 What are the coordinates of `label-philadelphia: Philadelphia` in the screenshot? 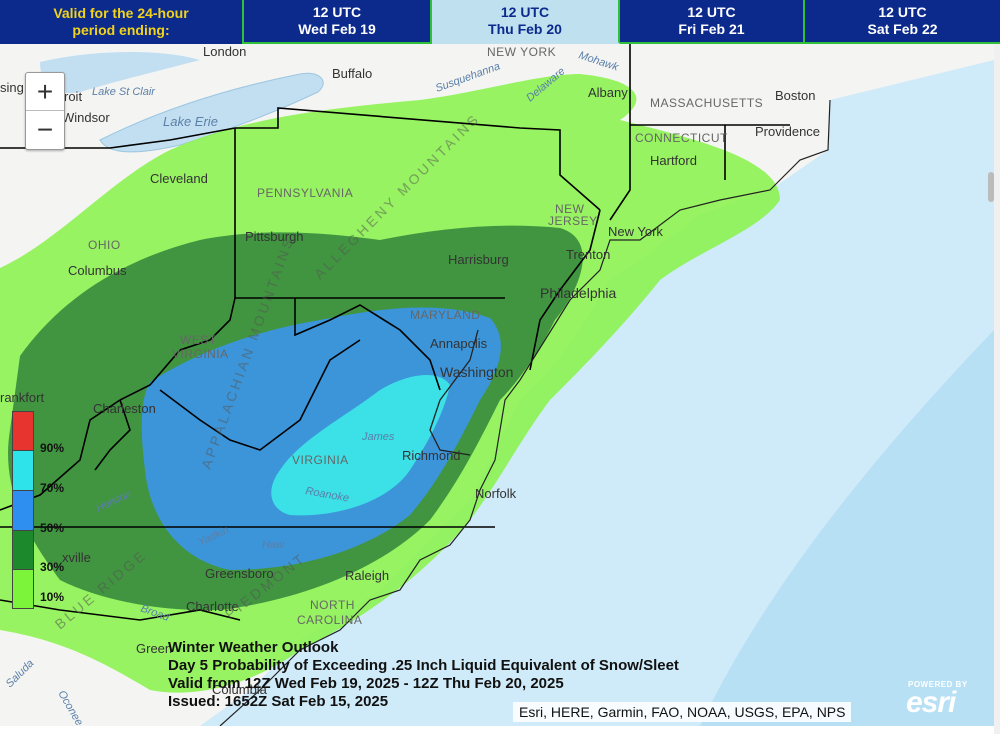 It's located at (578, 293).